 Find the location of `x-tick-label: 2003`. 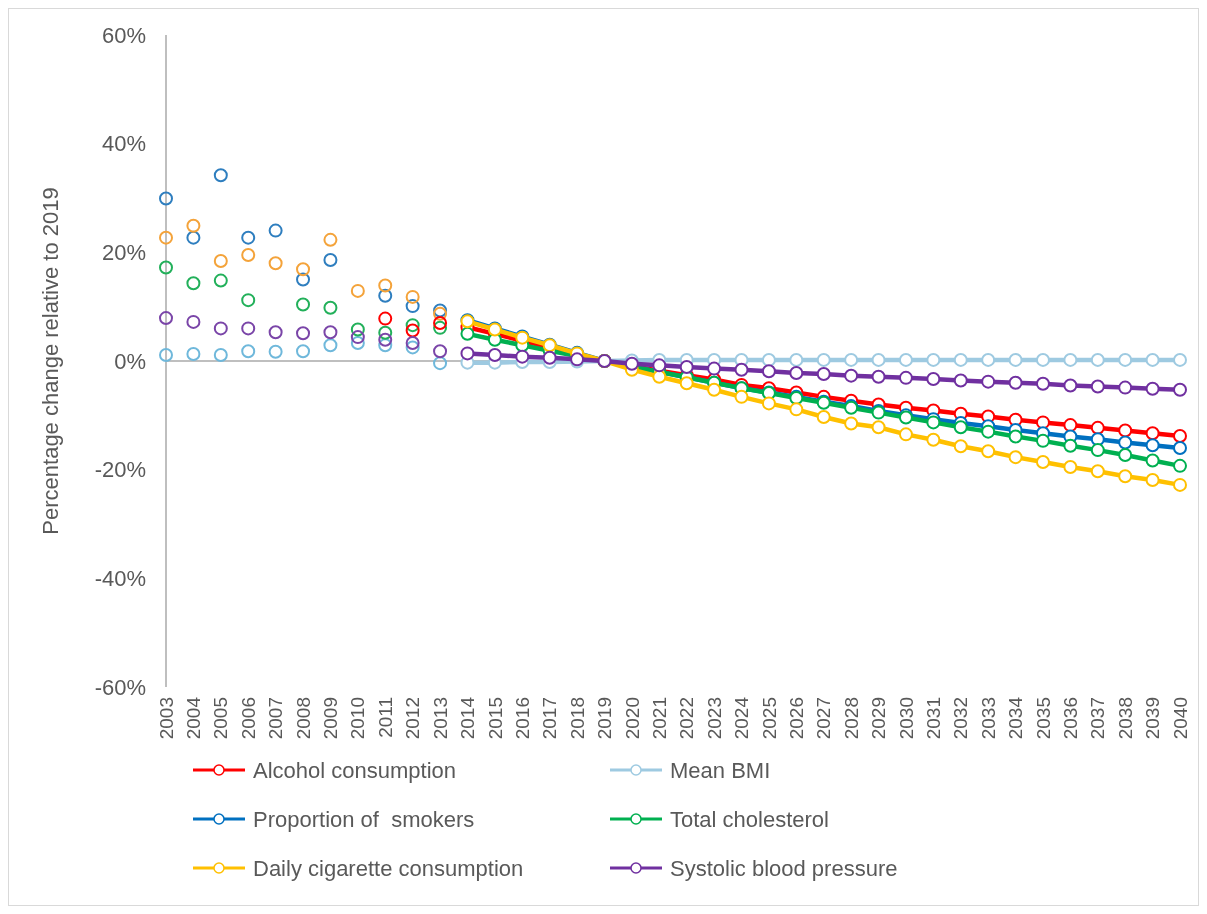

x-tick-label: 2003 is located at coordinates (166, 718).